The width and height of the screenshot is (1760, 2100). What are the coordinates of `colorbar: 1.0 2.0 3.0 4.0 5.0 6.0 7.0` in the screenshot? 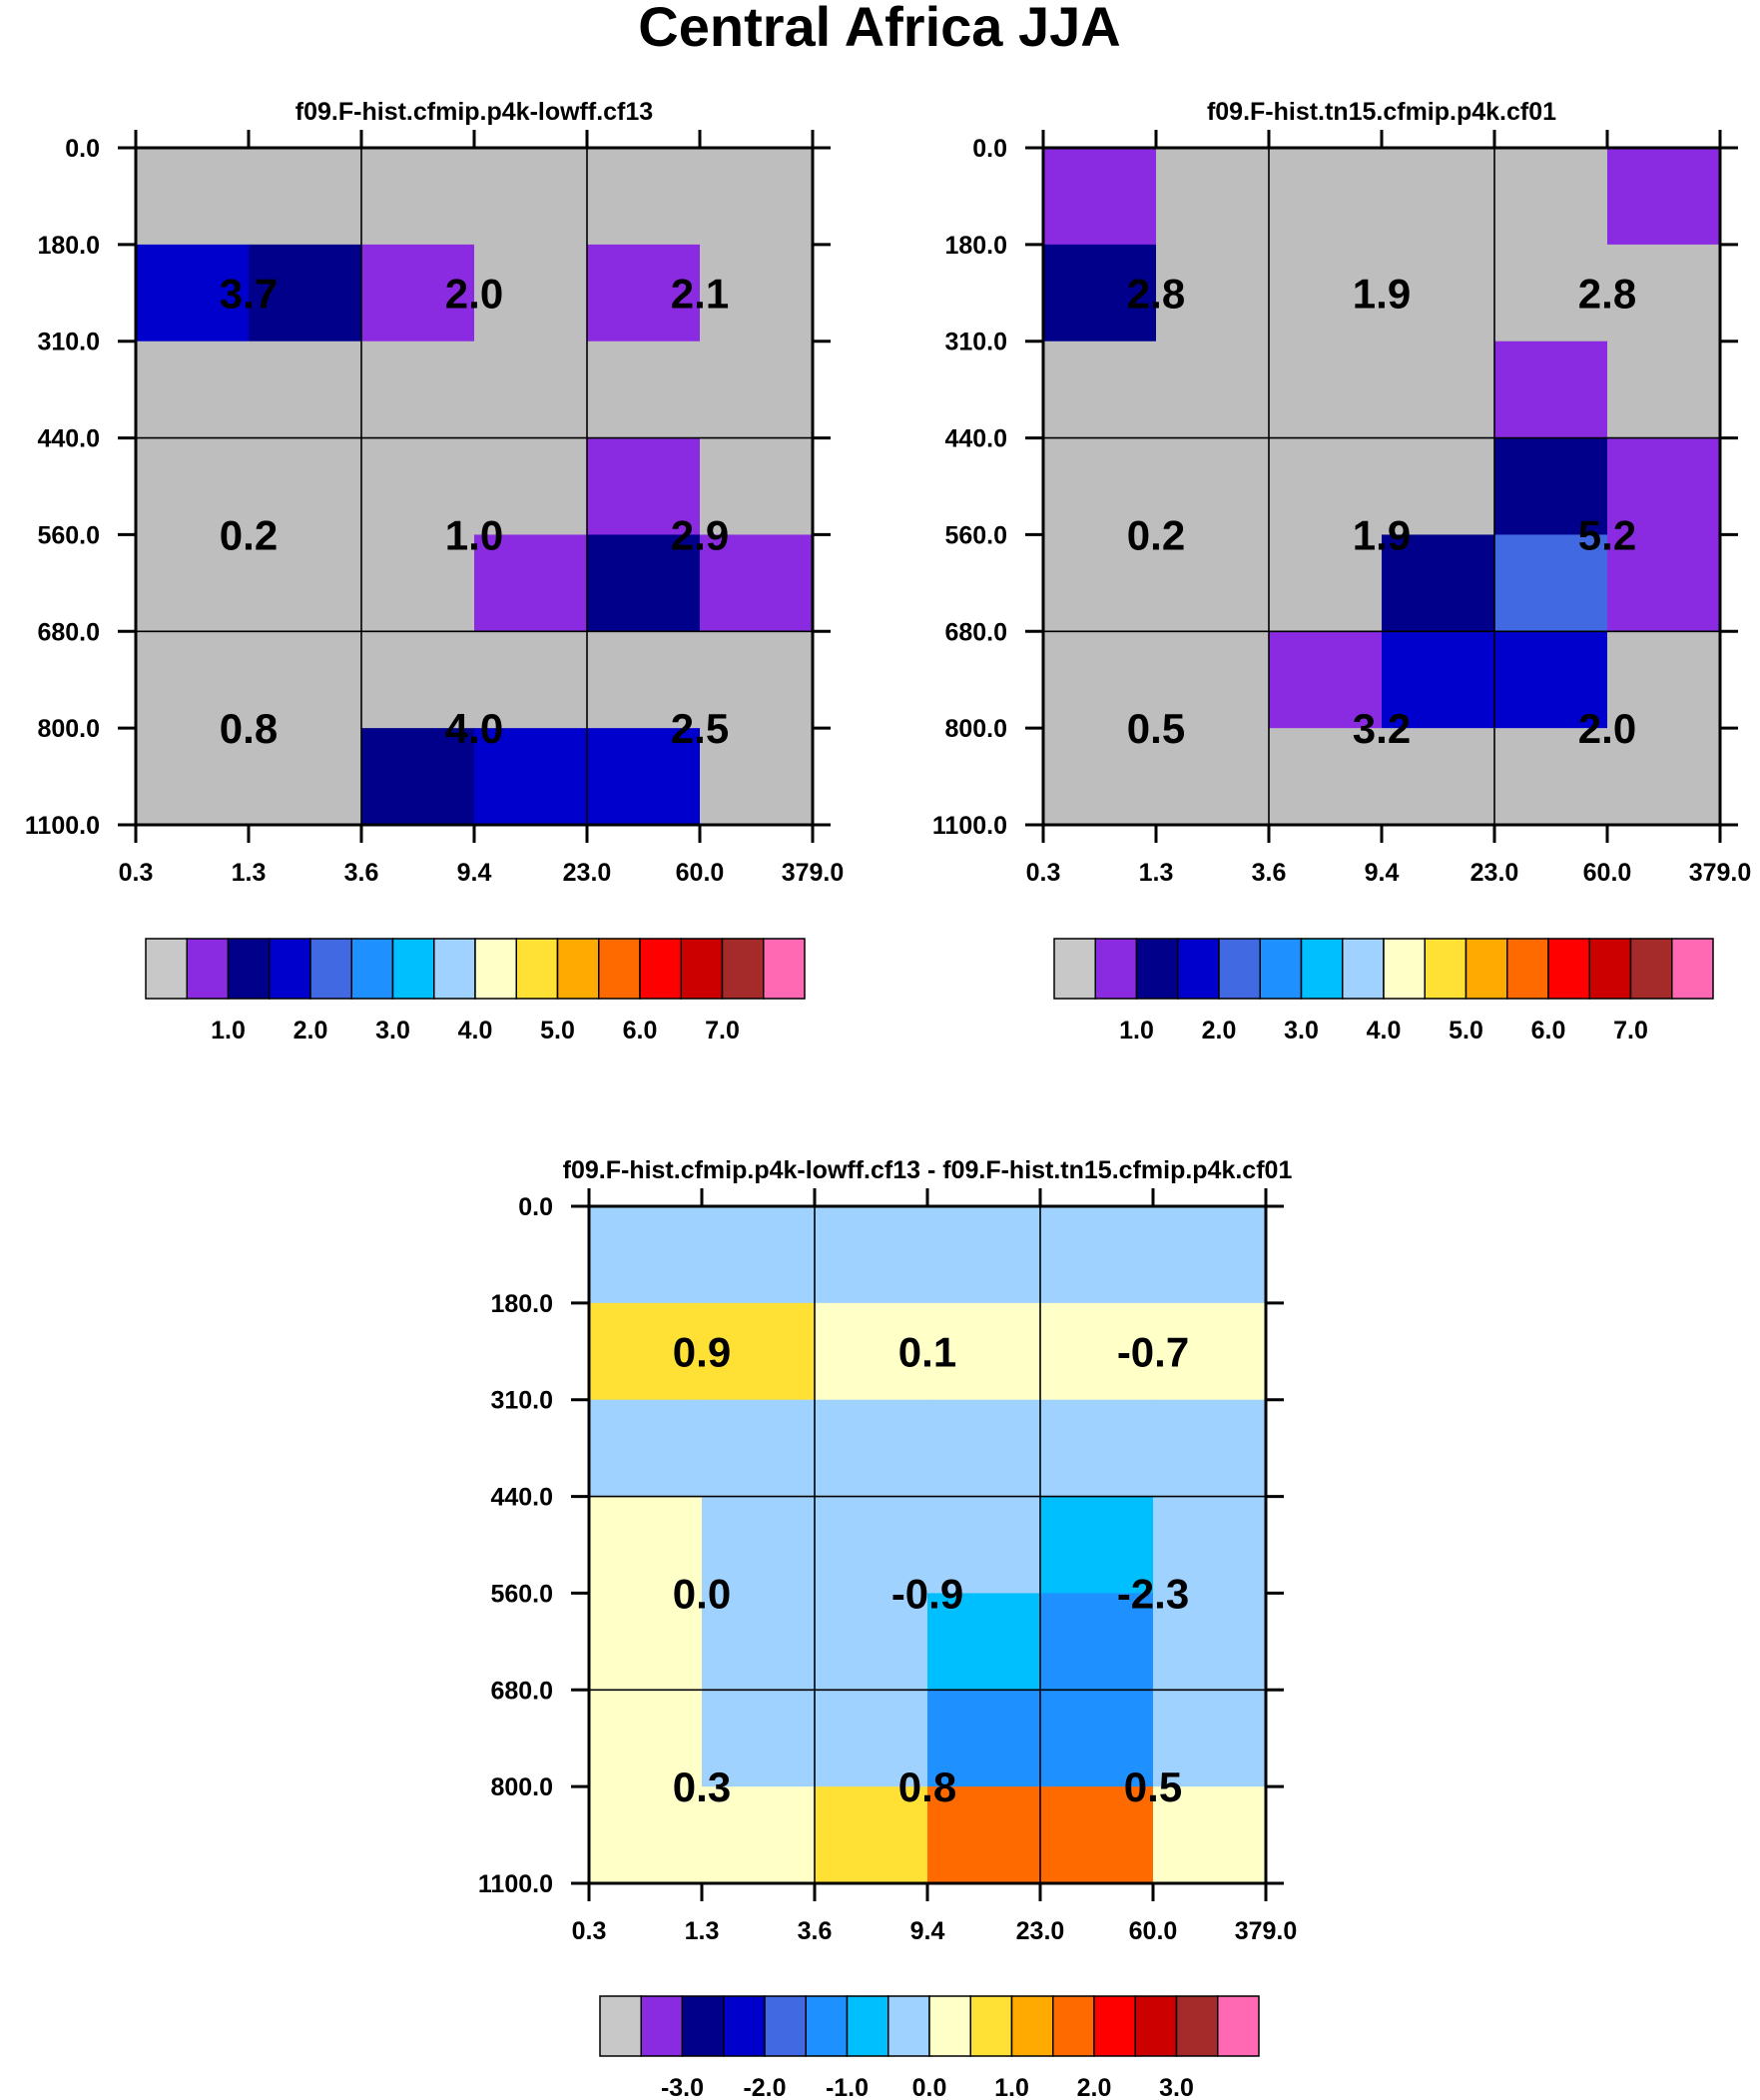 It's located at (475, 991).